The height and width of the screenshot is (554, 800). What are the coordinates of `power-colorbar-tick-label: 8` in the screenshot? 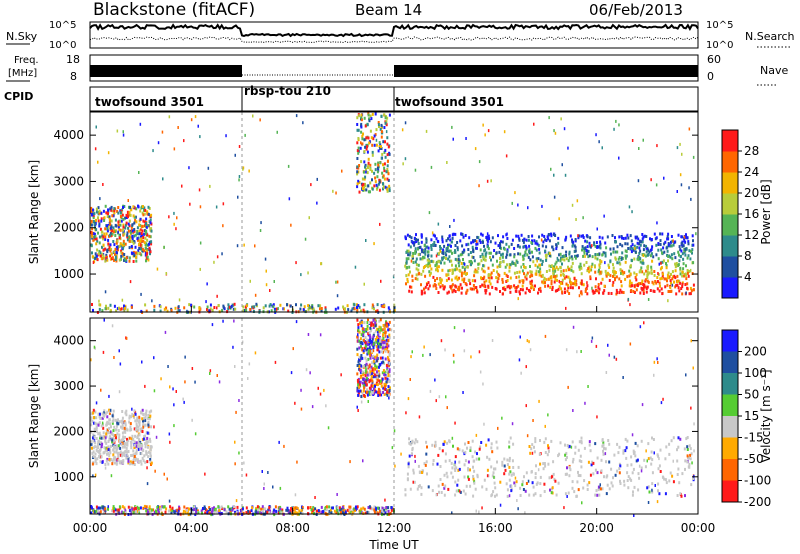 It's located at (748, 256).